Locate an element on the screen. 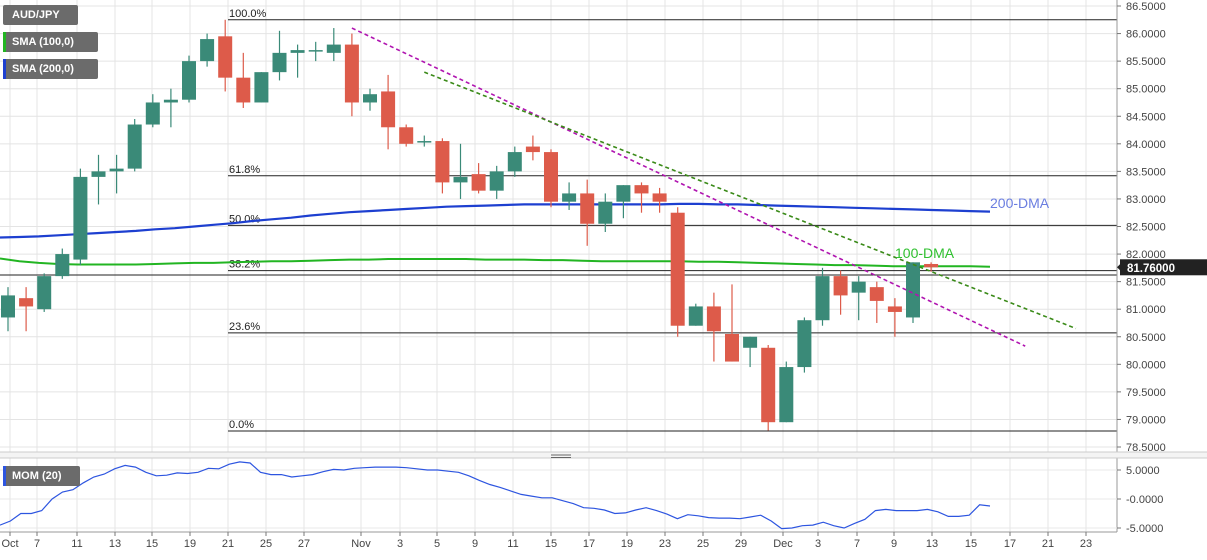 This screenshot has width=1207, height=560. mom-axis-label: 5.0000 is located at coordinates (1143, 471).